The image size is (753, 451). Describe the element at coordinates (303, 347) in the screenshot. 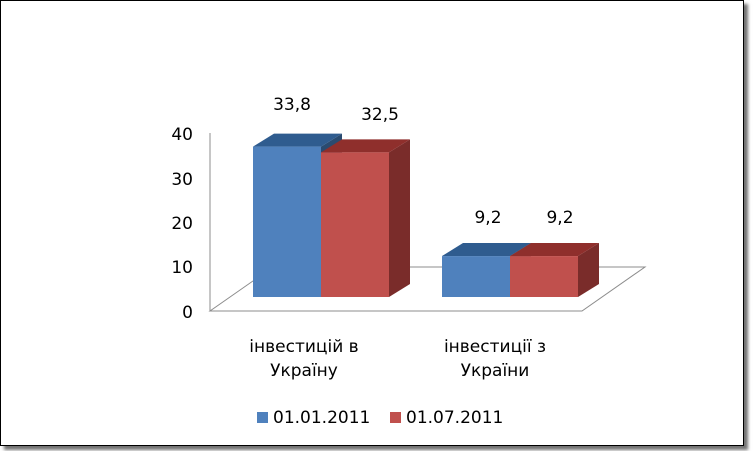

I see `category-label: інвестицій в` at that location.